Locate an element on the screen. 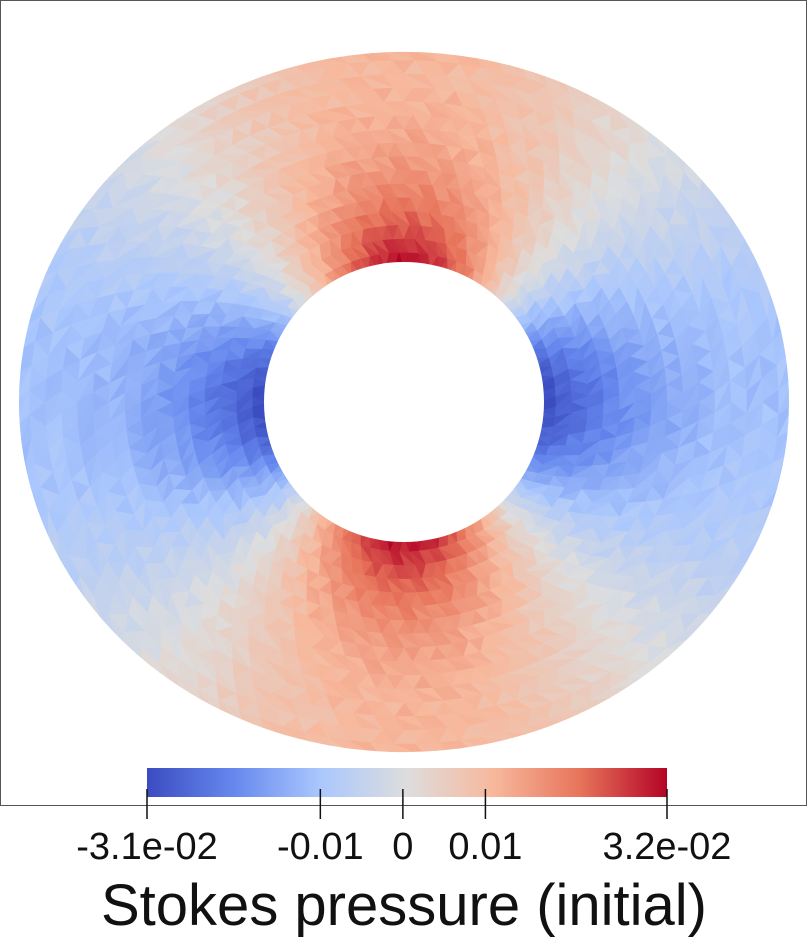  colorbar-tick-label: -0.01 is located at coordinates (320, 847).